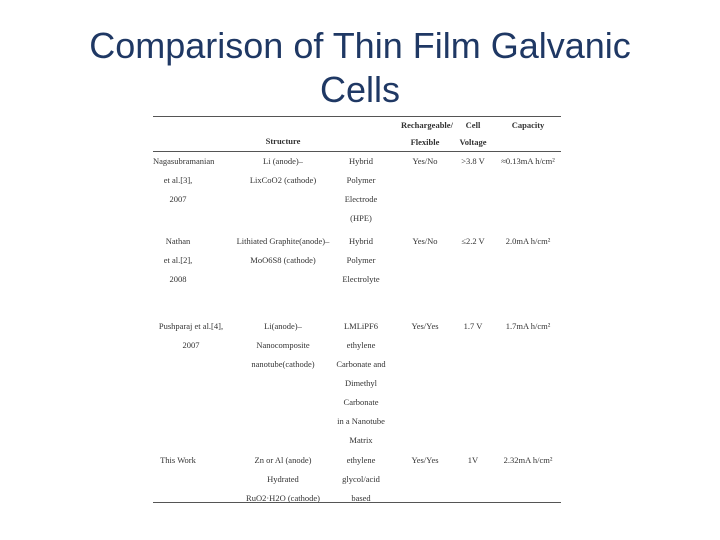 The height and width of the screenshot is (540, 720). I want to click on table-bottom-rule, so click(357, 502).